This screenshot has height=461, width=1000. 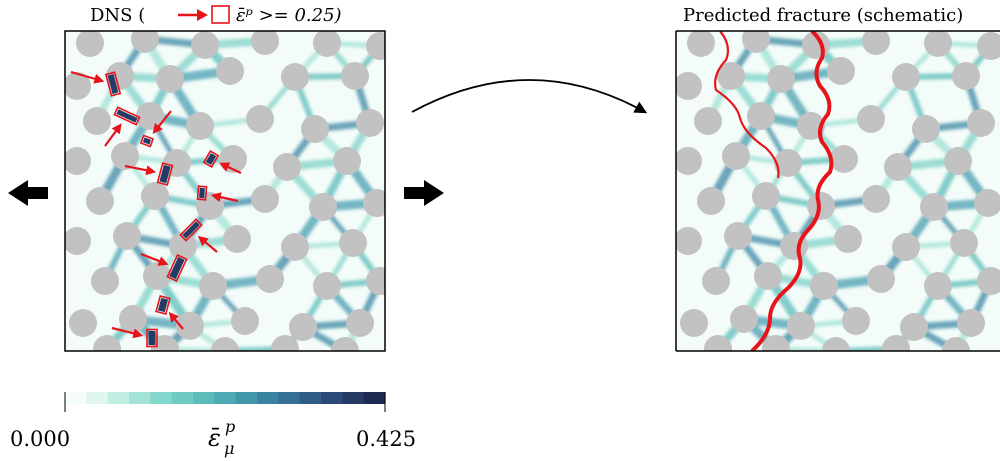 What do you see at coordinates (220, 14) in the screenshot?
I see `legend-box-icon` at bounding box center [220, 14].